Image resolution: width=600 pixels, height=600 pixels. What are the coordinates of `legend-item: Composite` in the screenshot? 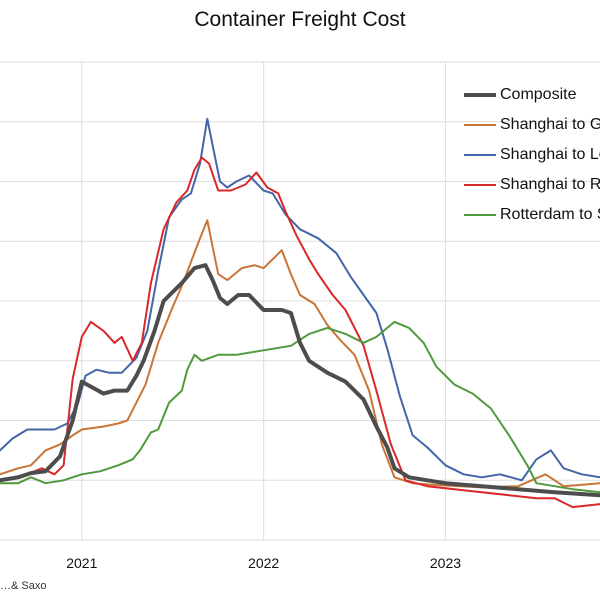 It's located at (532, 95).